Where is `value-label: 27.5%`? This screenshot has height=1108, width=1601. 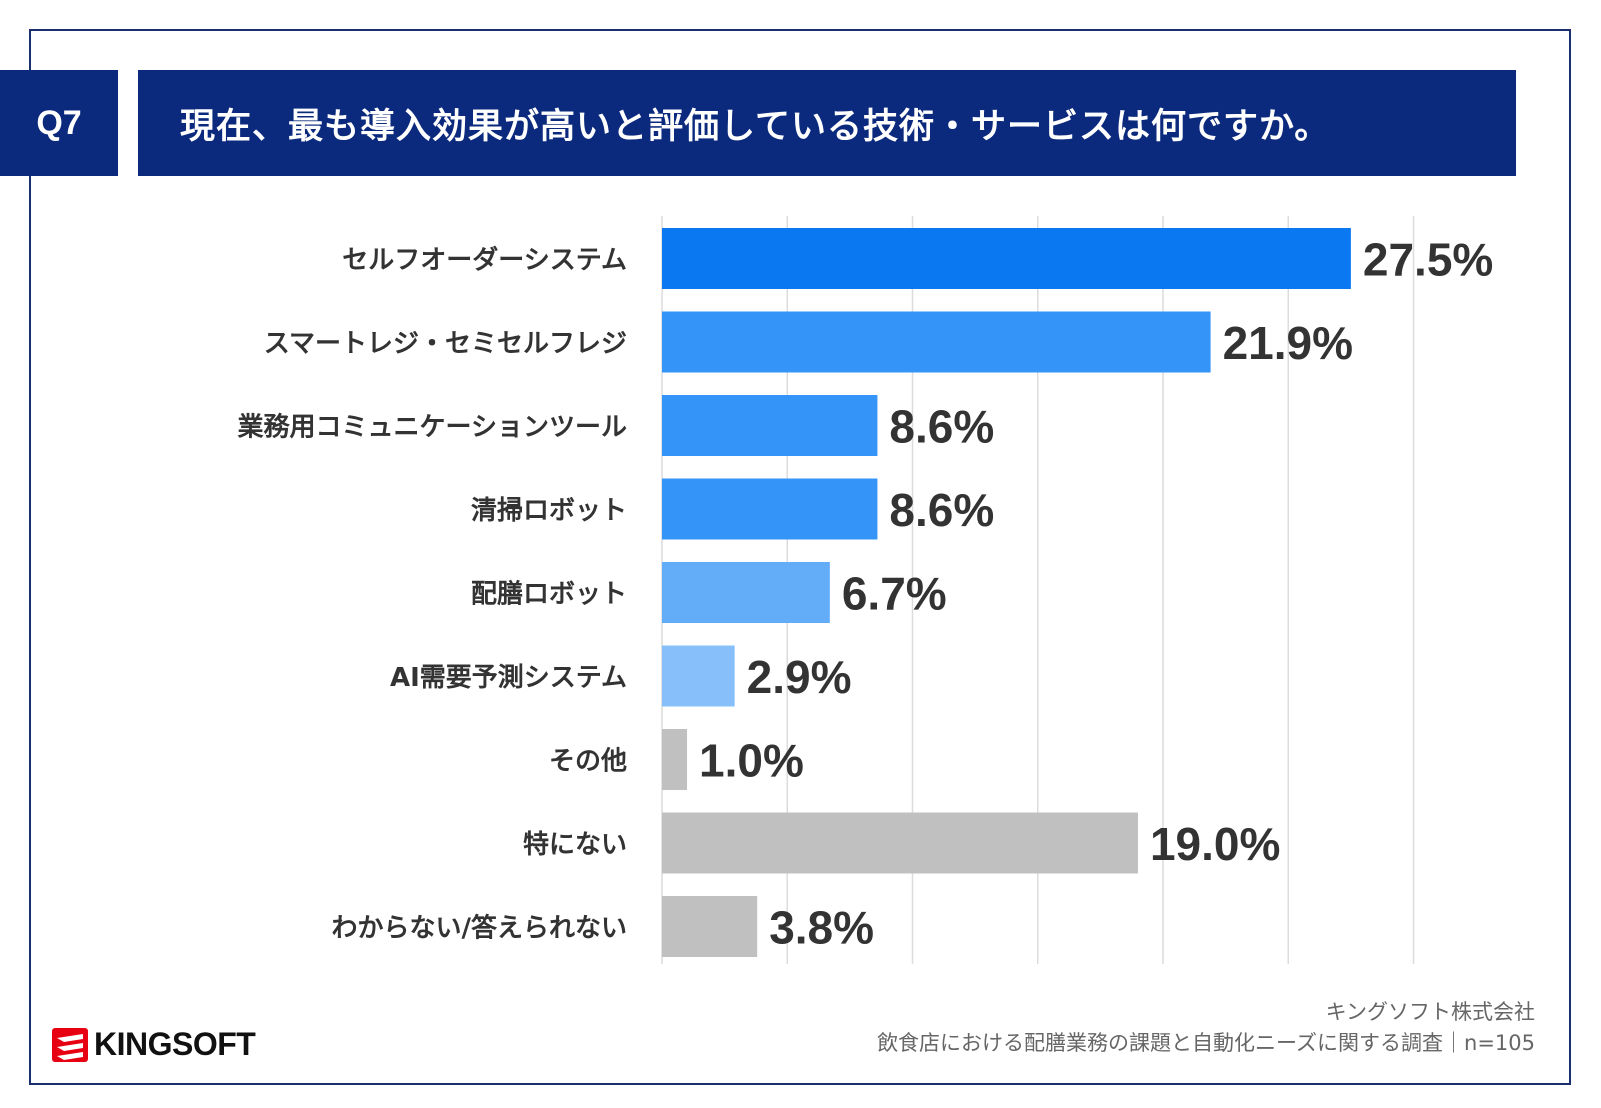 value-label: 27.5% is located at coordinates (1428, 260).